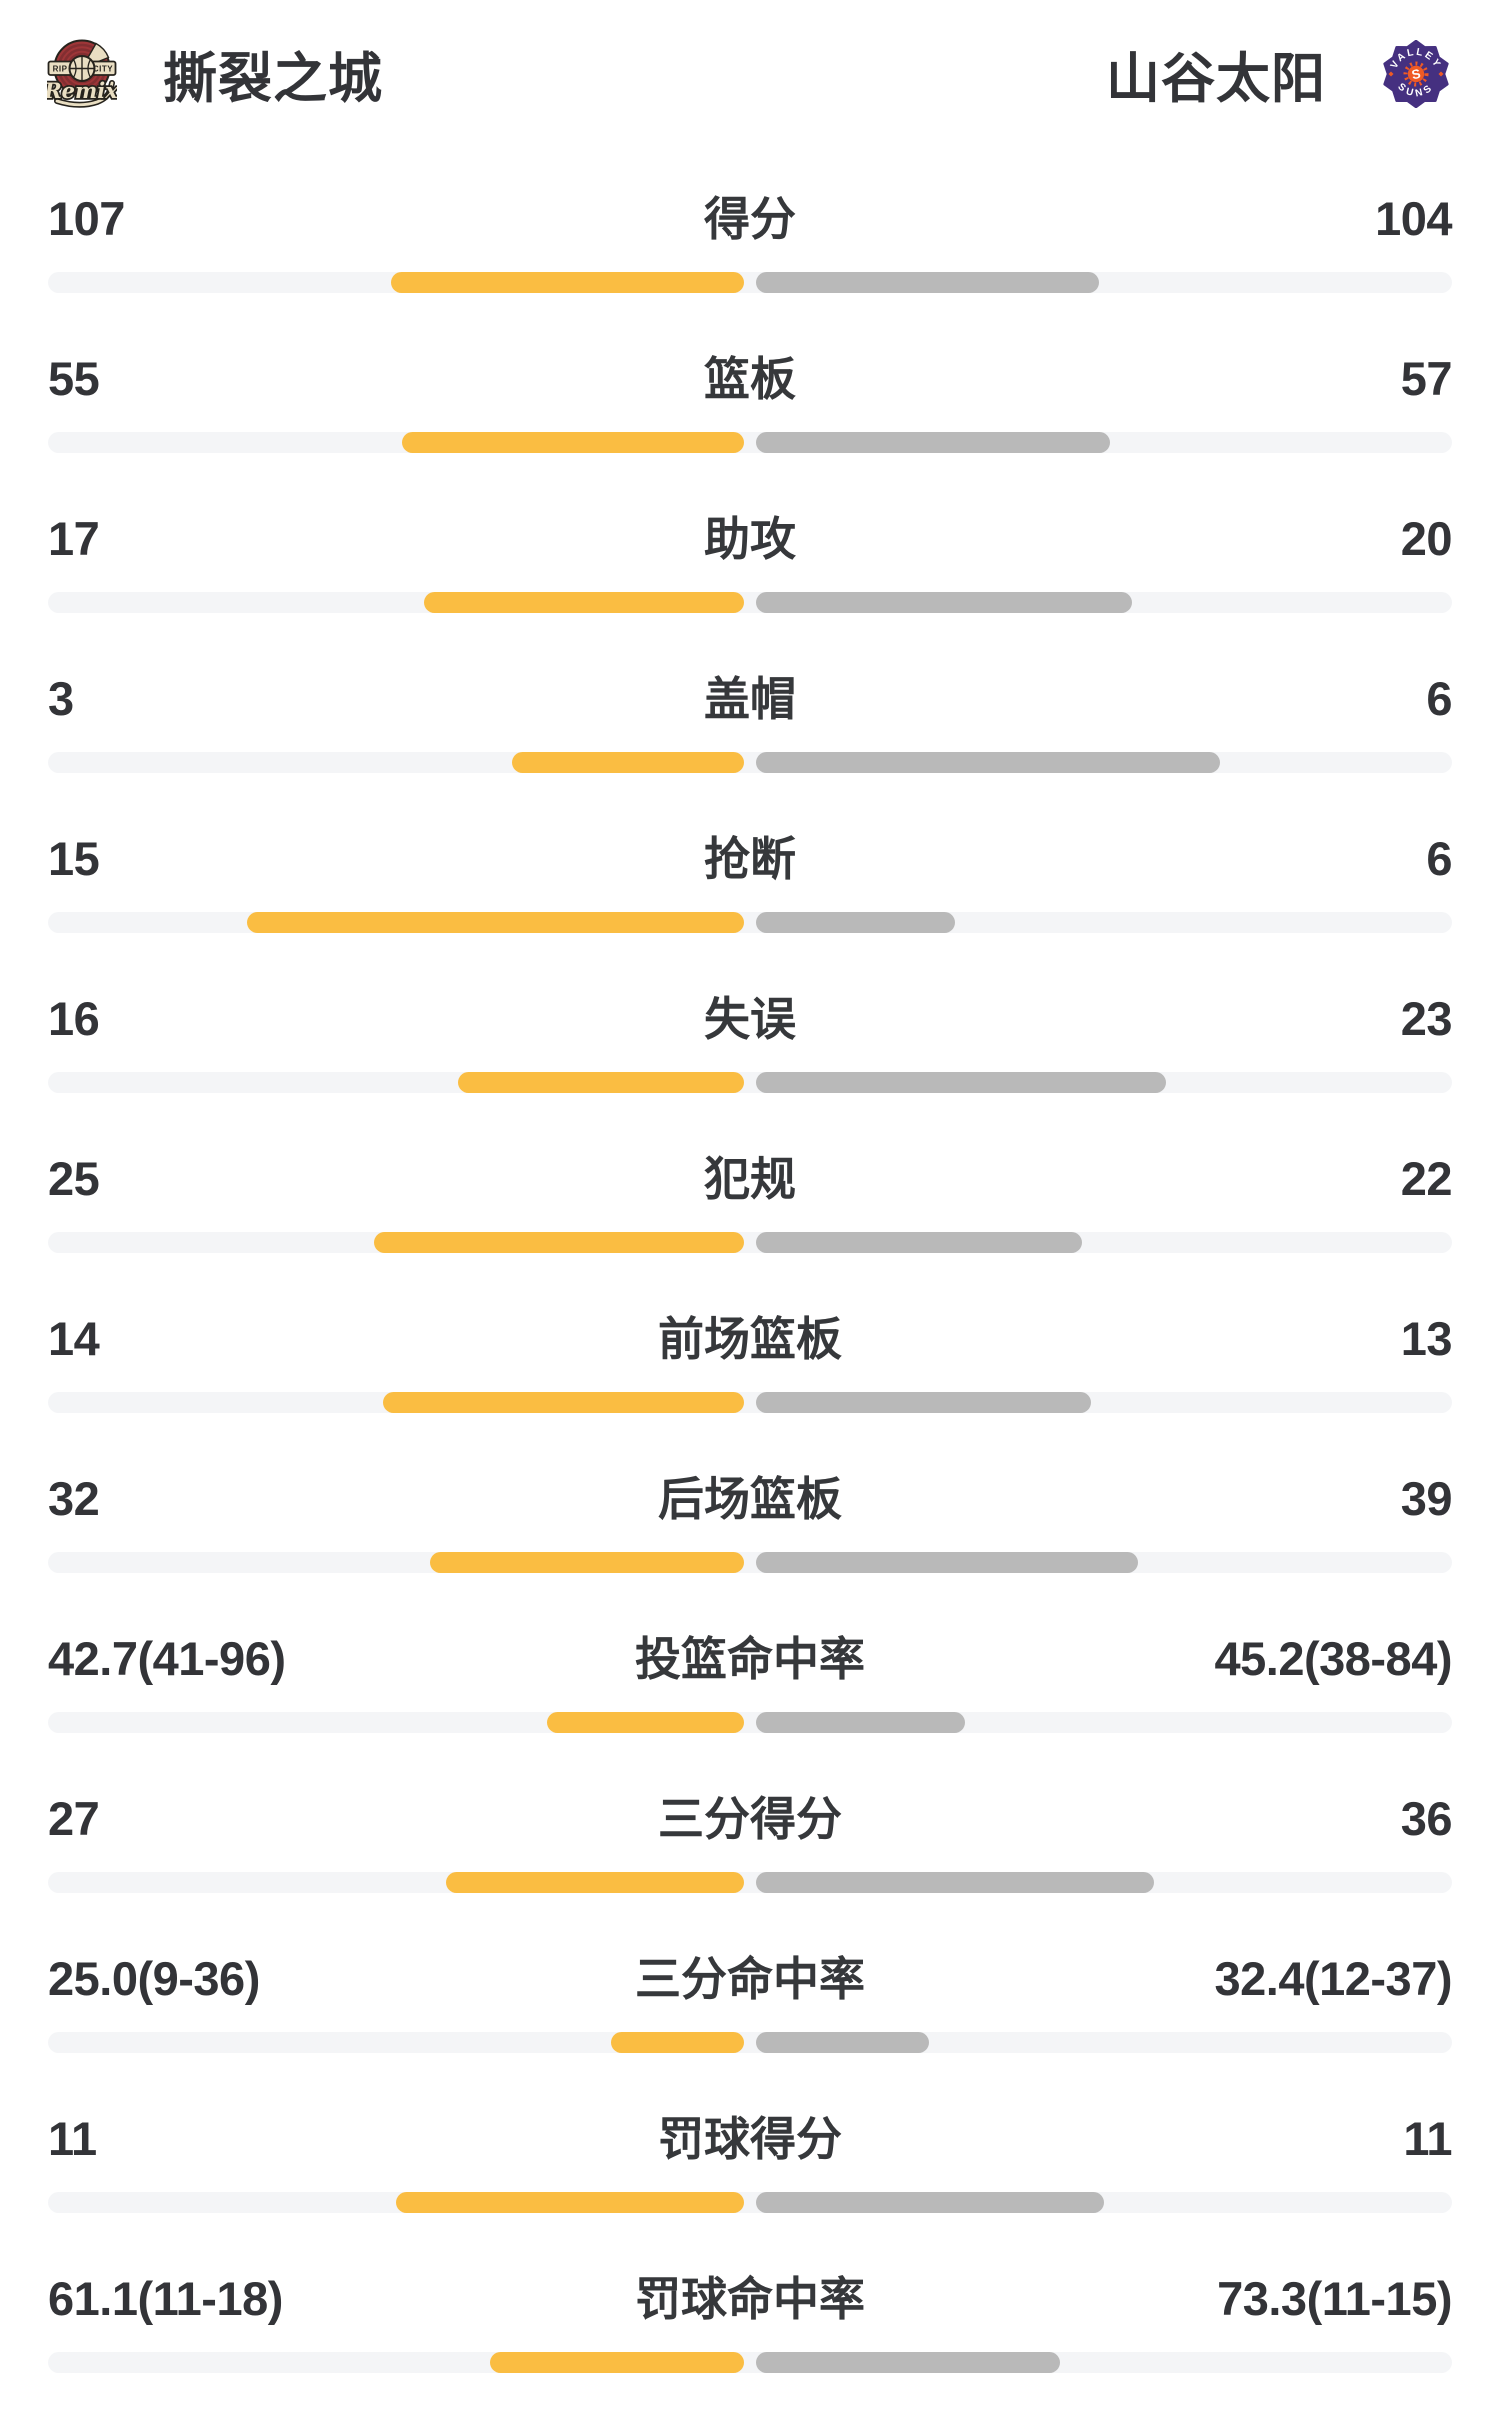 The width and height of the screenshot is (1500, 2410). Describe the element at coordinates (750, 2010) in the screenshot. I see `stat-row: 25.0(9-36) 32.4(12-37) 三分命中率` at that location.